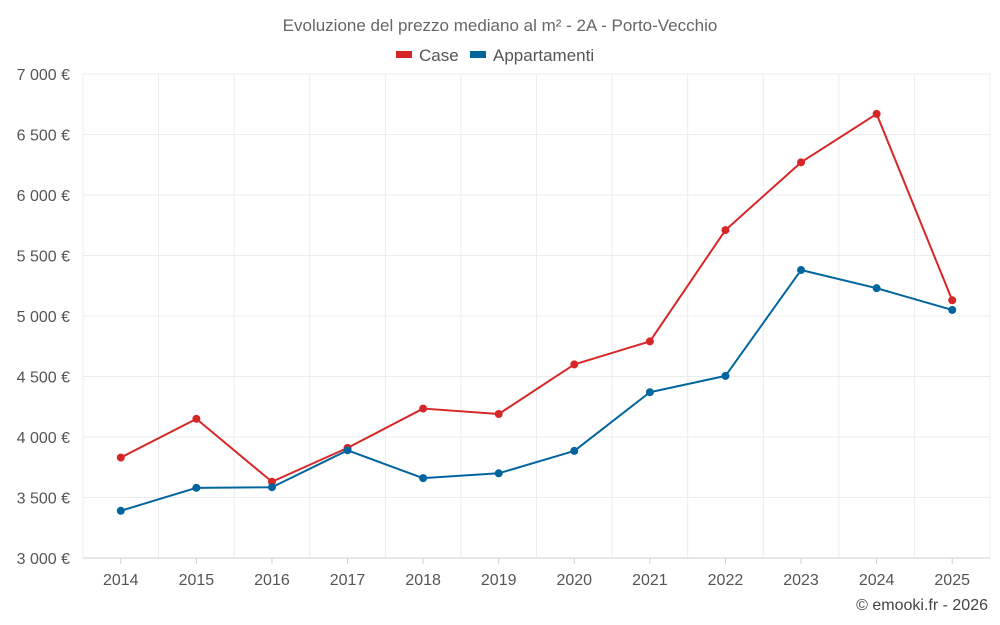 The height and width of the screenshot is (625, 1000). I want to click on y-tick-label: 5 500 €, so click(43, 257).